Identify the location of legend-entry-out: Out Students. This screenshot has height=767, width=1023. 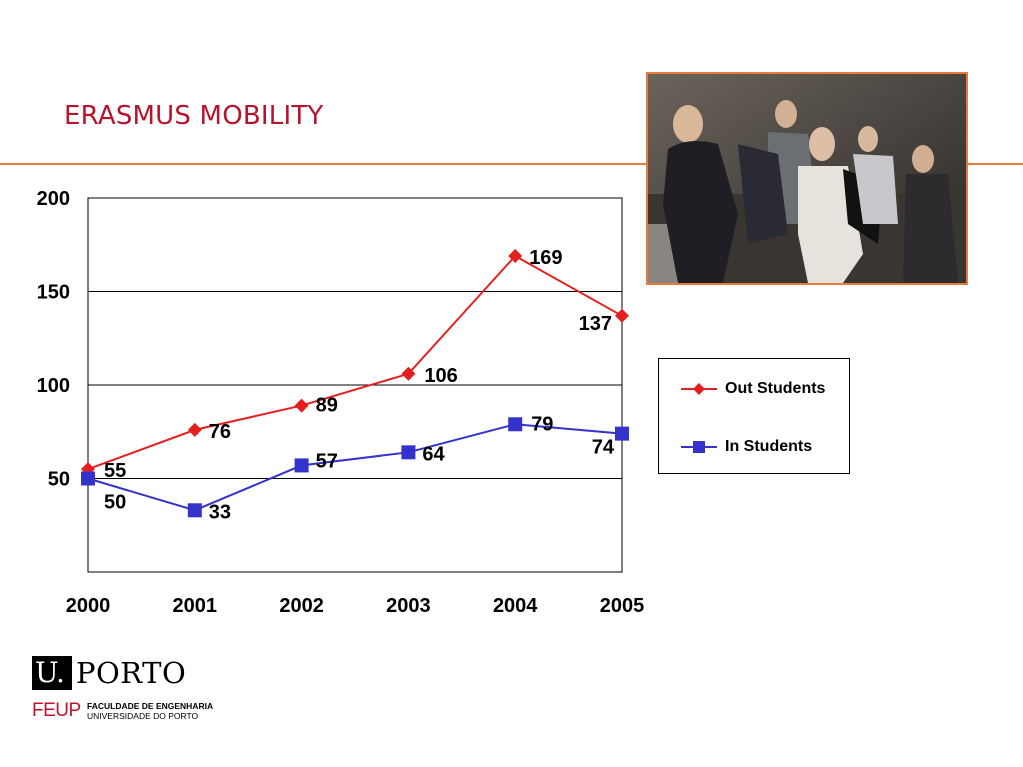
(753, 389).